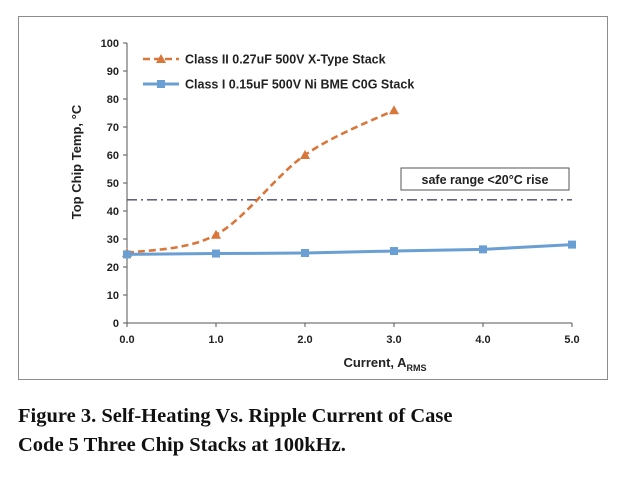 The image size is (638, 488). I want to click on y-tick-label: 10, so click(113, 296).